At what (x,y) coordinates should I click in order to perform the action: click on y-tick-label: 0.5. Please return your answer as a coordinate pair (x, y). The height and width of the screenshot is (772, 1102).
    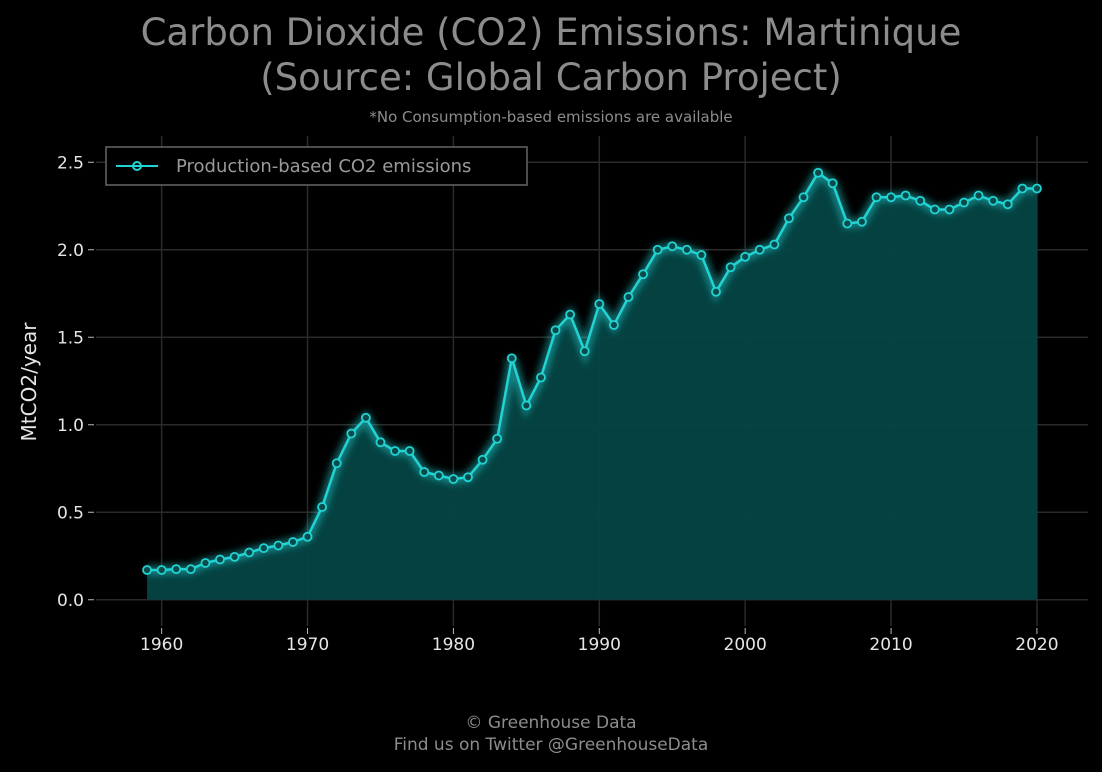
    Looking at the image, I should click on (70, 513).